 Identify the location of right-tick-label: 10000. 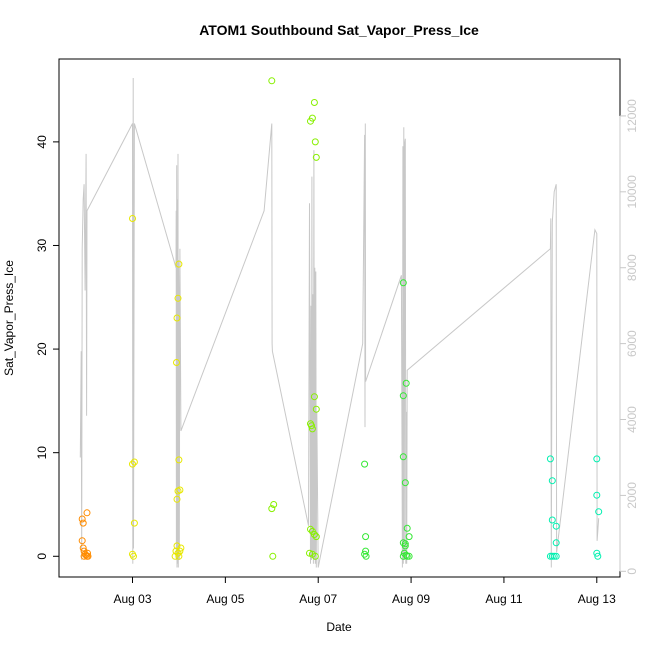
(632, 192).